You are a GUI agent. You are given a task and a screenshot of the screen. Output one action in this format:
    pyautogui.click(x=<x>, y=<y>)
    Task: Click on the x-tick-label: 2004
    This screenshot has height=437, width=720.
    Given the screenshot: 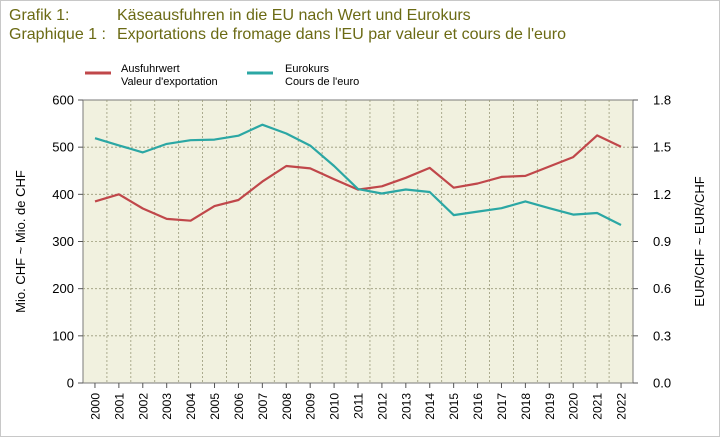 What is the action you would take?
    pyautogui.click(x=191, y=406)
    